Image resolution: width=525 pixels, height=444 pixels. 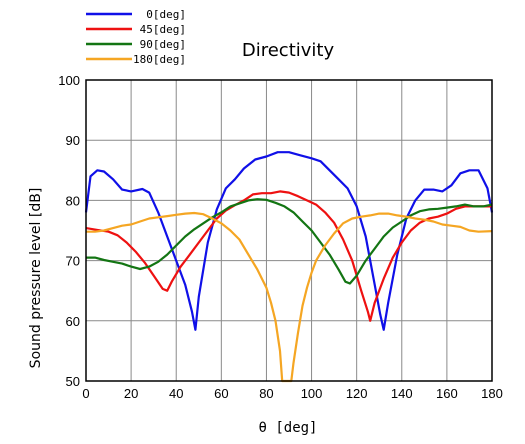 What do you see at coordinates (357, 393) in the screenshot?
I see `x-tick-label: 120` at bounding box center [357, 393].